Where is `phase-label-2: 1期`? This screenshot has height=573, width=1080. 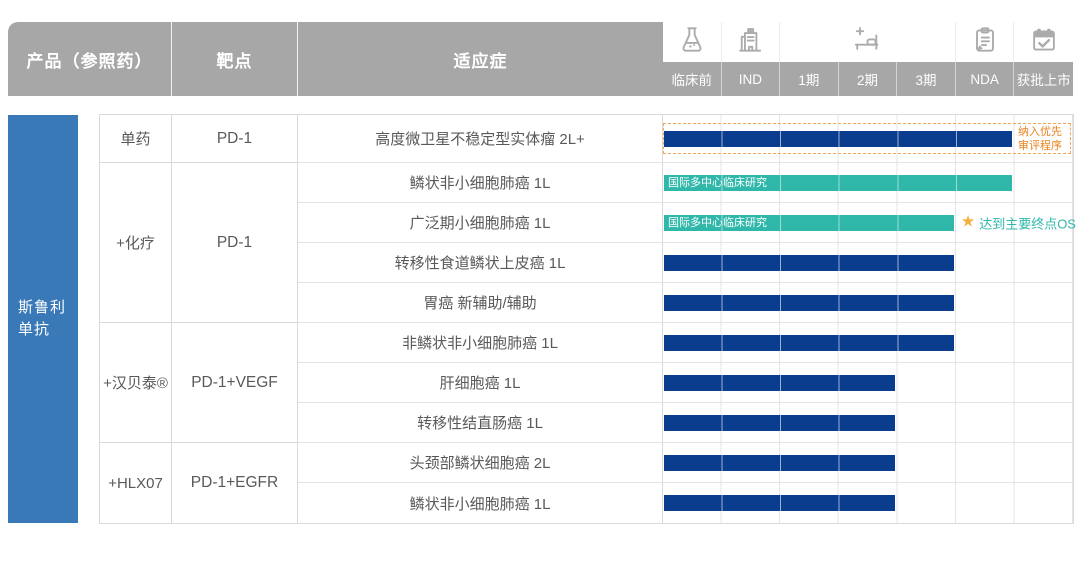 phase-label-2: 1期 is located at coordinates (809, 79).